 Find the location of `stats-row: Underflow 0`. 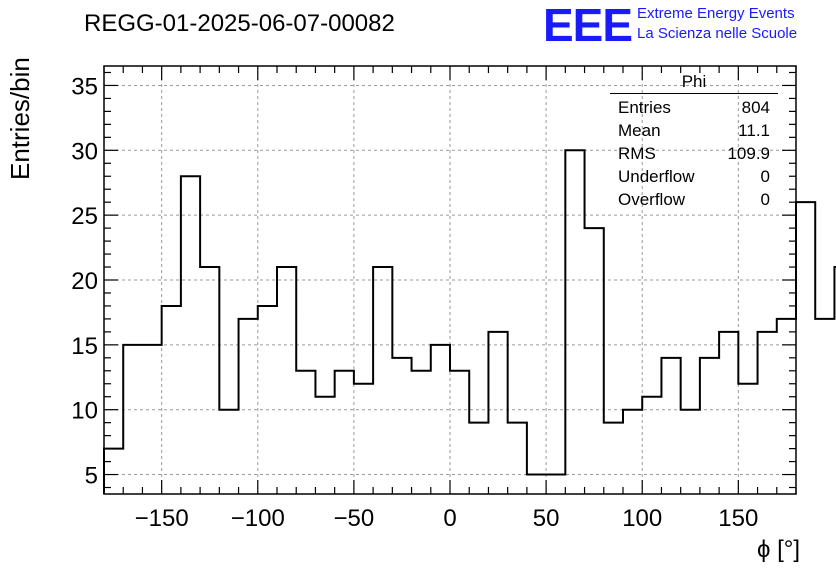

stats-row: Underflow 0 is located at coordinates (694, 176).